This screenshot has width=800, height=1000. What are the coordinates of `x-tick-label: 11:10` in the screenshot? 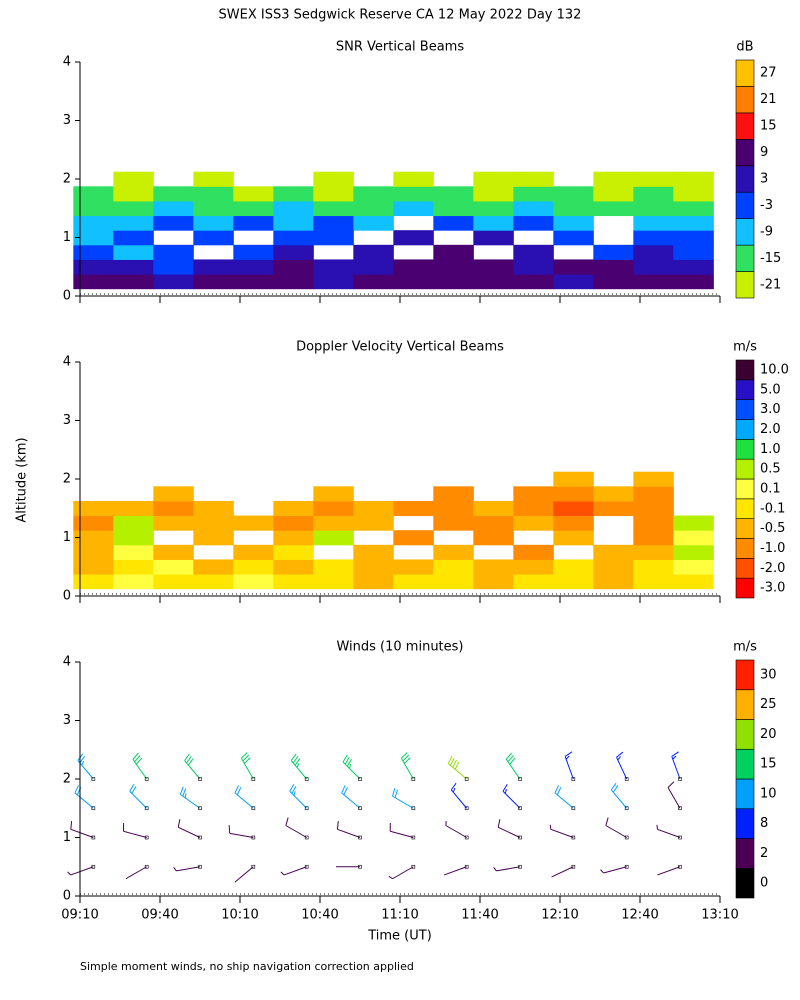 It's located at (399, 915).